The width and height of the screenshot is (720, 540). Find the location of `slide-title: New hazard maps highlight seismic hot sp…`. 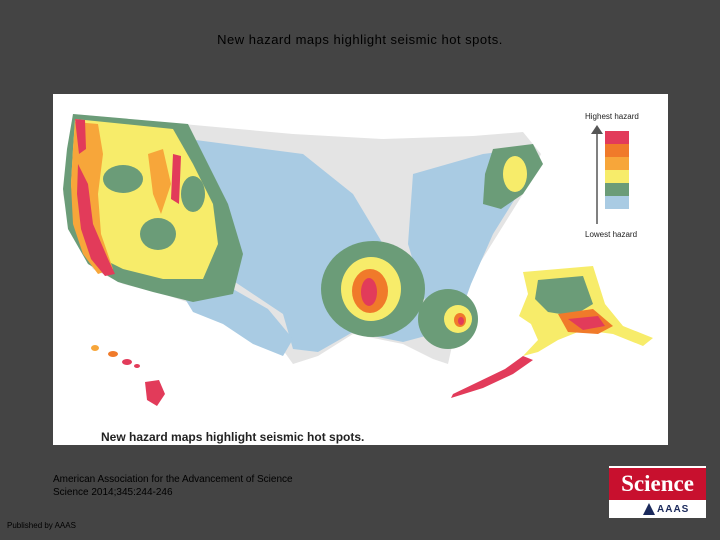

slide-title: New hazard maps highlight seismic hot sp… is located at coordinates (360, 39).